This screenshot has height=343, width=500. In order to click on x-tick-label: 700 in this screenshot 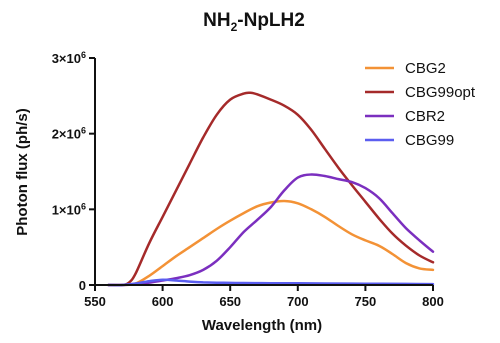, I will do `click(298, 301)`.